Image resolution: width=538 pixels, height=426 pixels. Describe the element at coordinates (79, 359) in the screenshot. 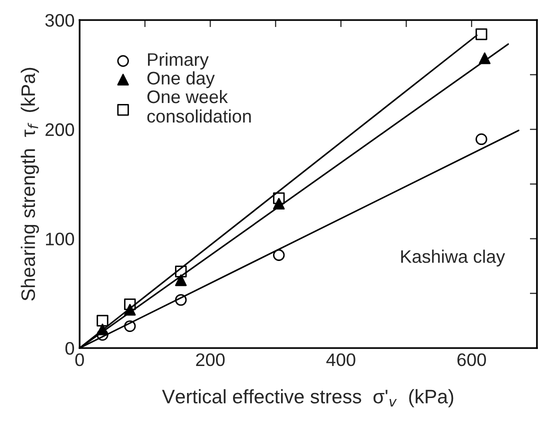

I see `x-tick-label: 0` at that location.